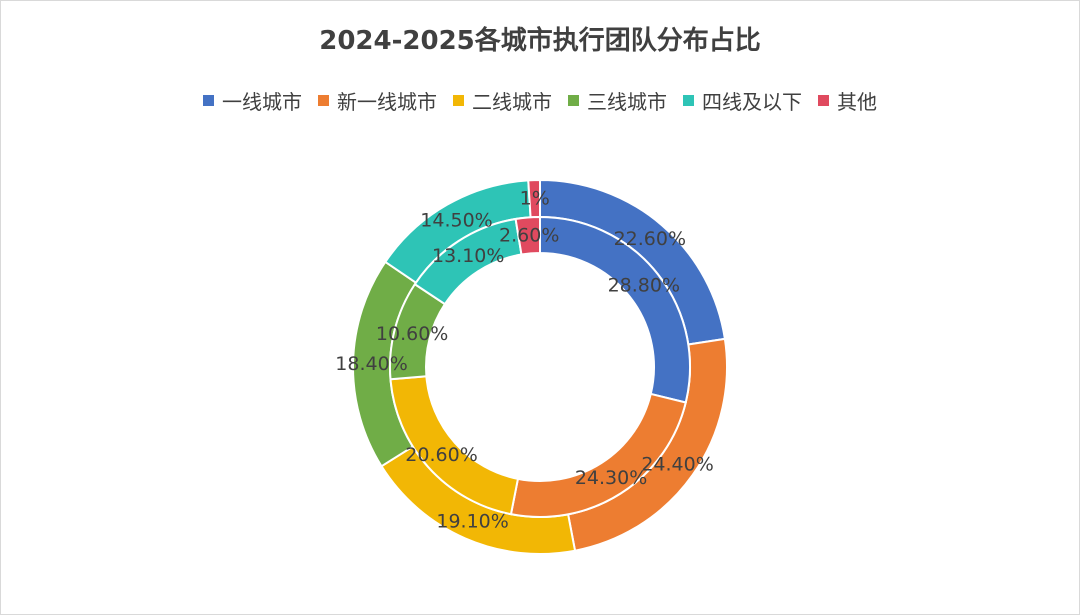 The width and height of the screenshot is (1080, 615). What do you see at coordinates (456, 221) in the screenshot?
I see `outer-label-tier4-below: 14.50%` at bounding box center [456, 221].